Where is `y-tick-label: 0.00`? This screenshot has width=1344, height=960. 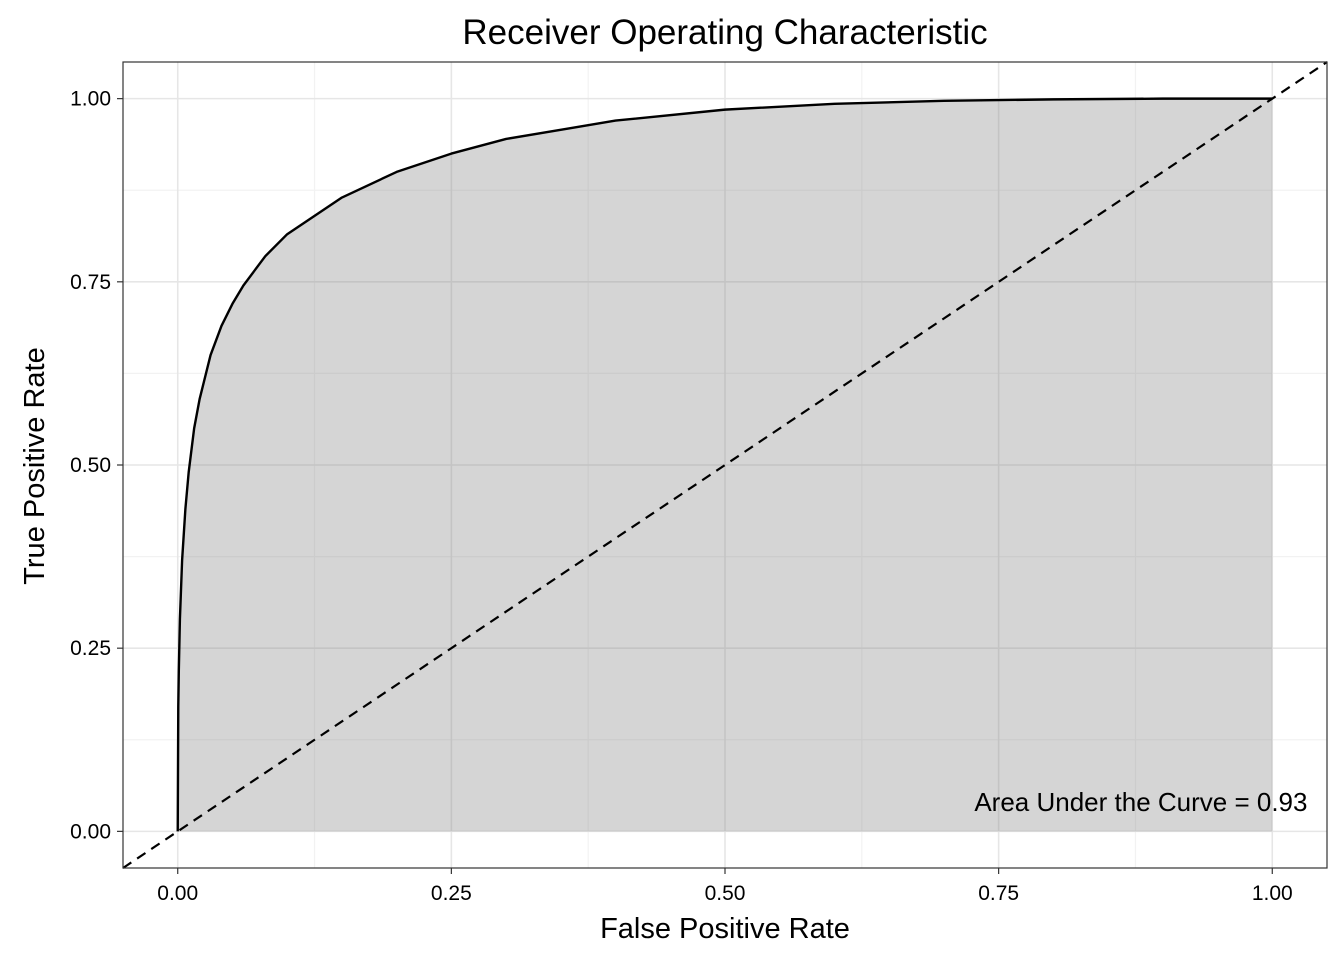
y-tick-label: 0.00 is located at coordinates (90, 831).